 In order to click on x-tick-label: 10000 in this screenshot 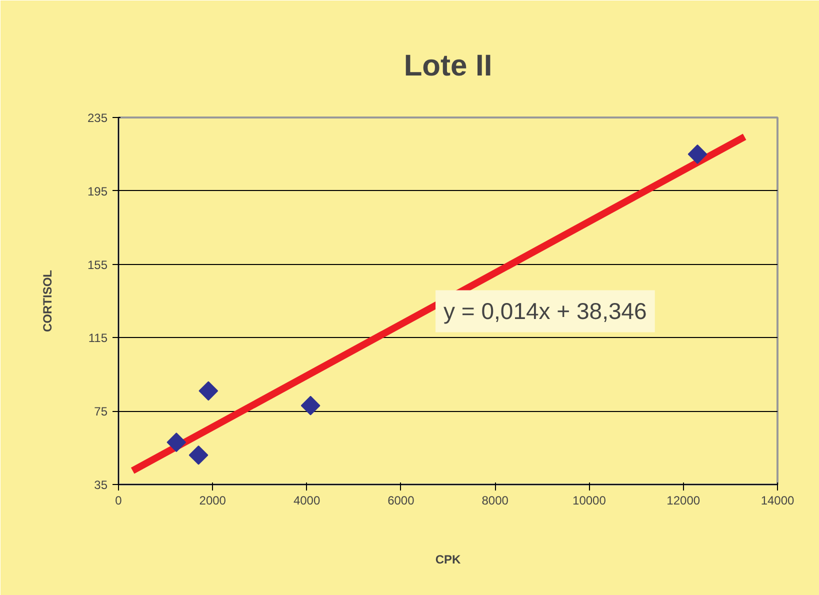, I will do `click(589, 501)`.